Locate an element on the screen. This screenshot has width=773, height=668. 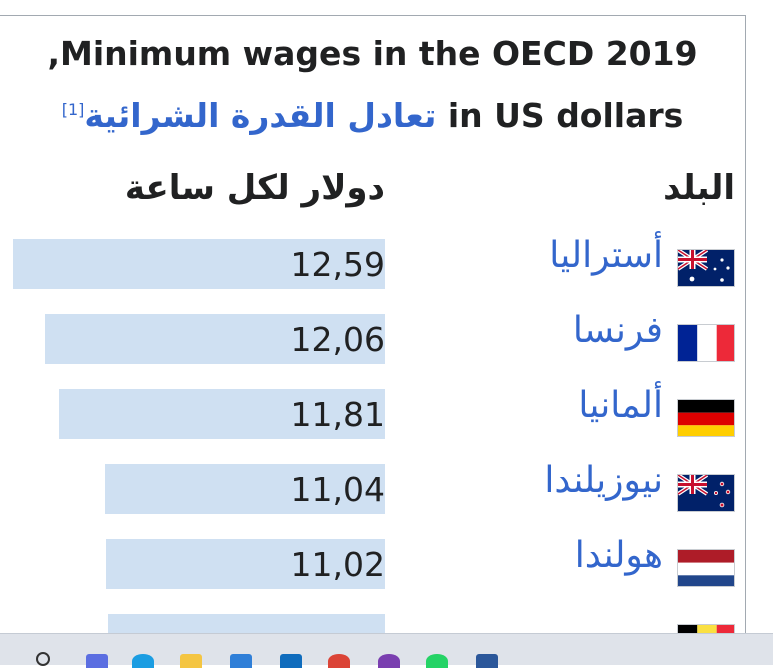
country-link: نيوزيلندا is located at coordinates (603, 480).